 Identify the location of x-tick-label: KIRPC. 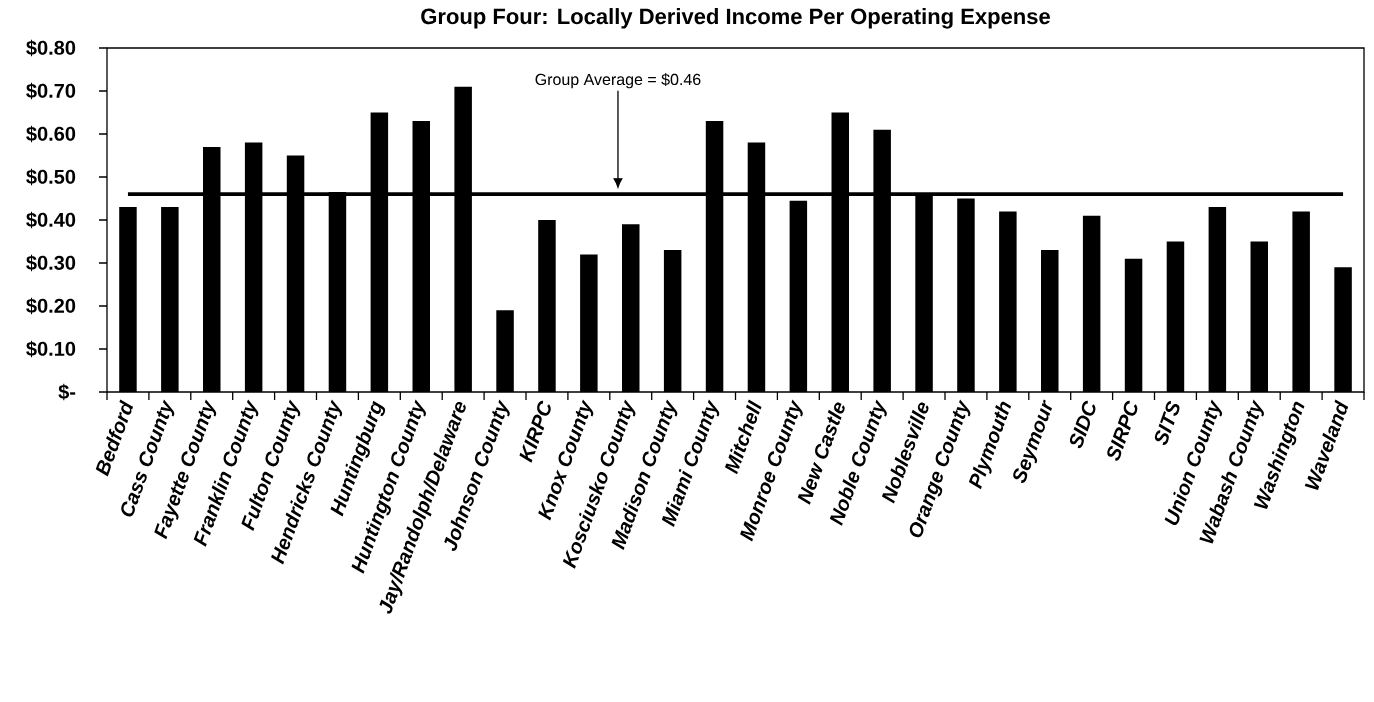
(535, 431).